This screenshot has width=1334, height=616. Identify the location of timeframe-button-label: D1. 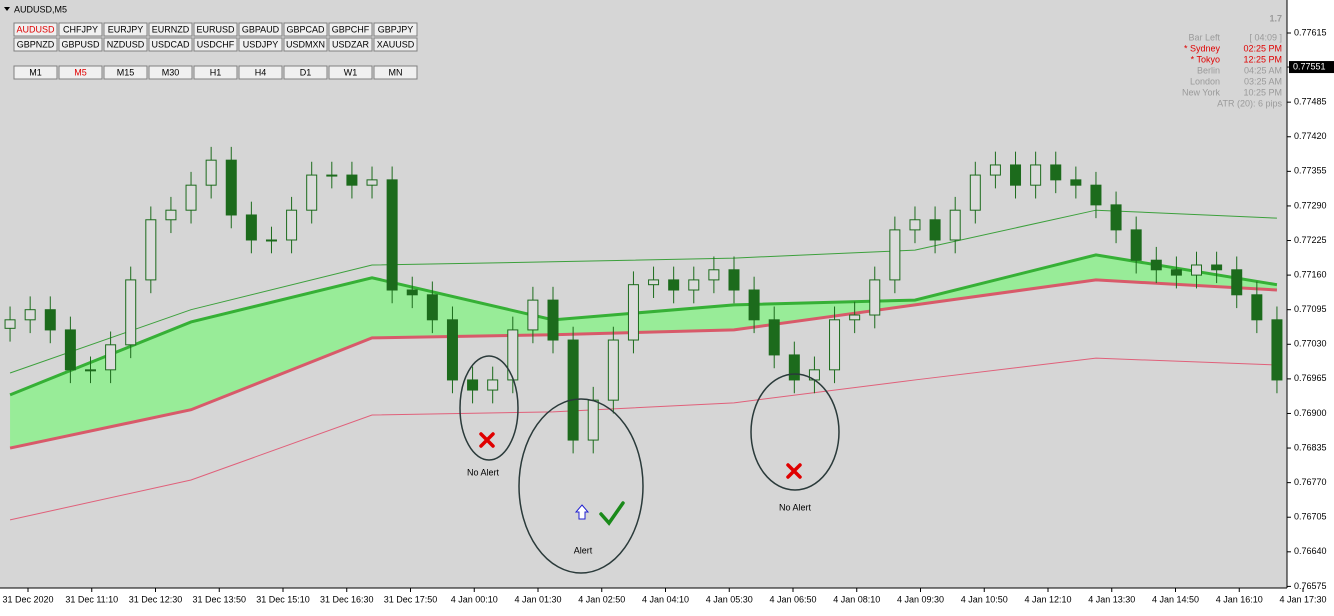
(306, 72).